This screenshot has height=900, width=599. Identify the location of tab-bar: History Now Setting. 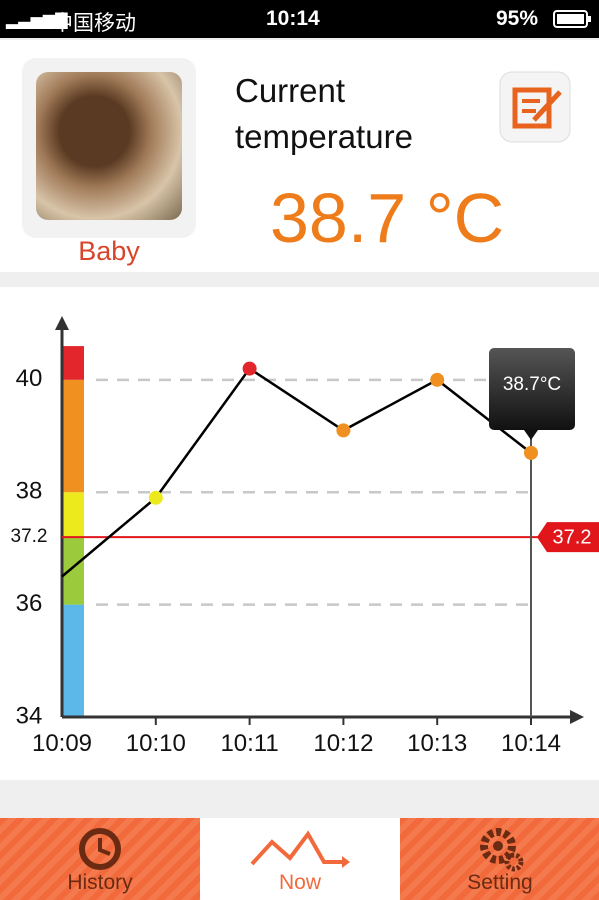
(299, 859).